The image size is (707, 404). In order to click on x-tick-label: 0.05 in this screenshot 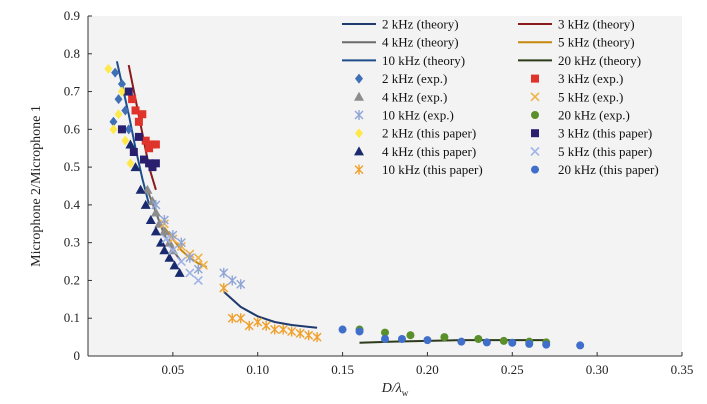, I will do `click(172, 369)`.